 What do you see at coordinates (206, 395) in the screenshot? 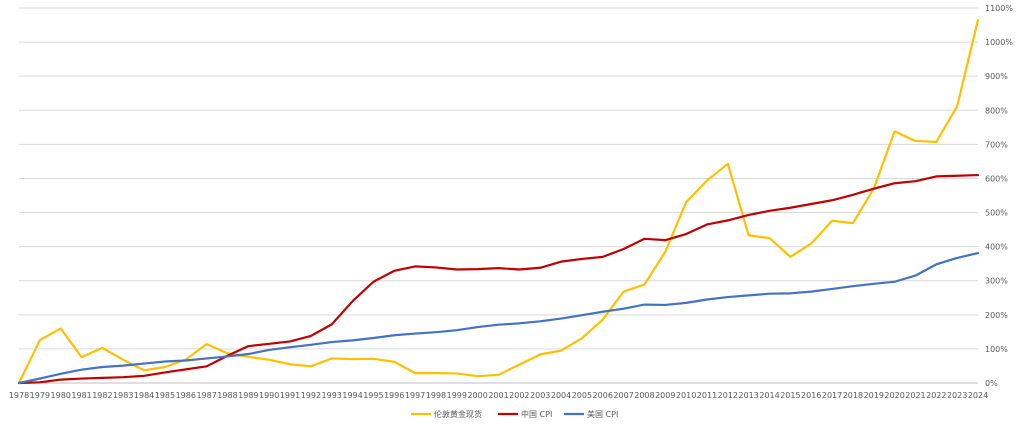
I see `x-tick-label: 1987` at bounding box center [206, 395].